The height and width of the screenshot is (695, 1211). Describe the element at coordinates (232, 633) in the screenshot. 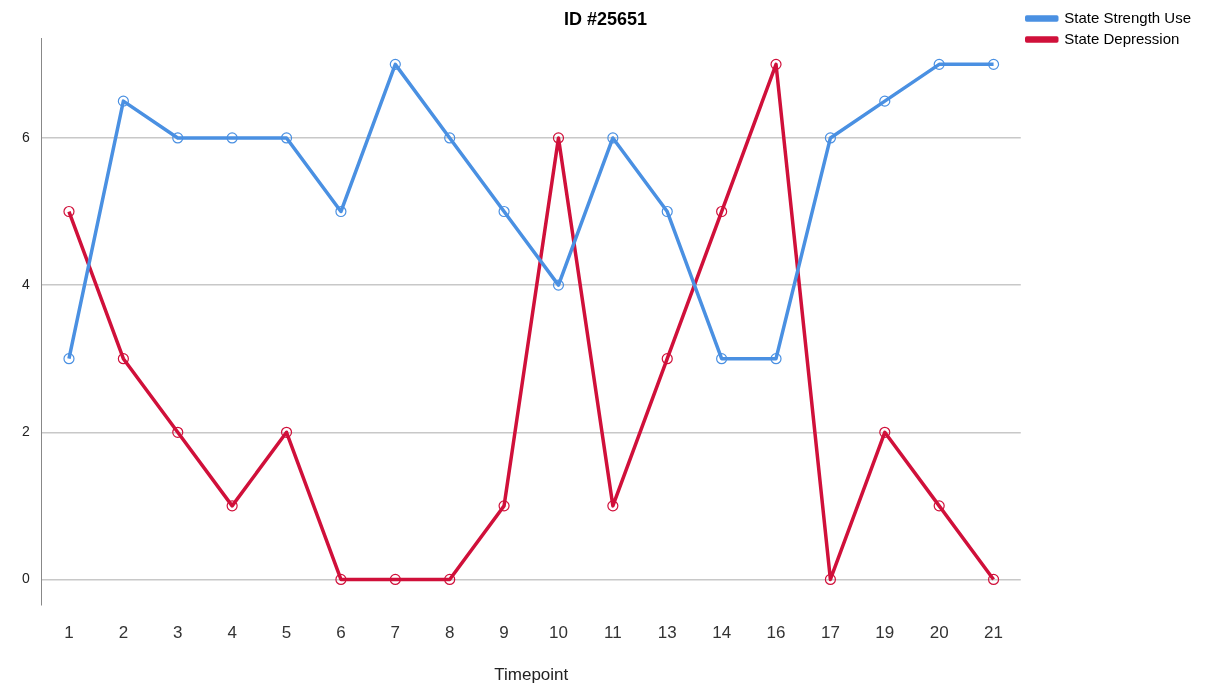

I see `x-tick-label: 4` at that location.